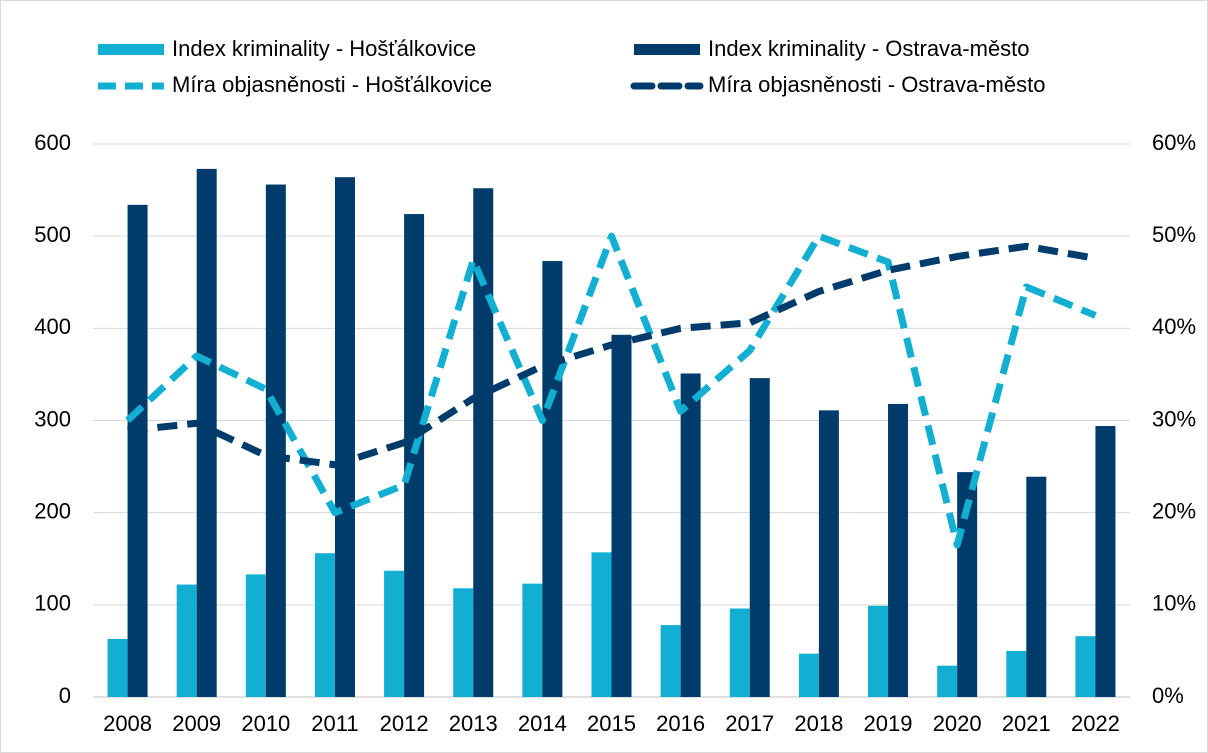  Describe the element at coordinates (749, 723) in the screenshot. I see `x-tick-label: 2017` at that location.